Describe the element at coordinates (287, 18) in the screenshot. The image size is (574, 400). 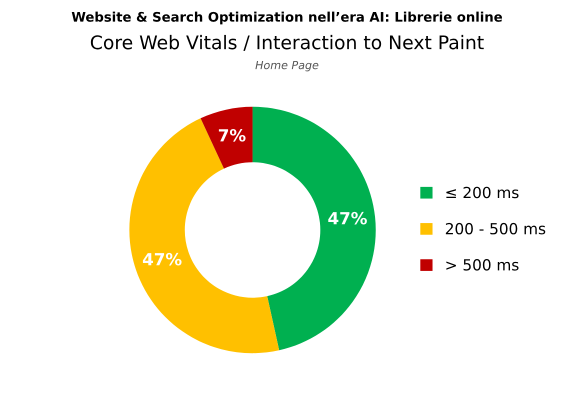
I see `chart-title: Website & Search Optimization nell’era AI: Librerie online` at that location.